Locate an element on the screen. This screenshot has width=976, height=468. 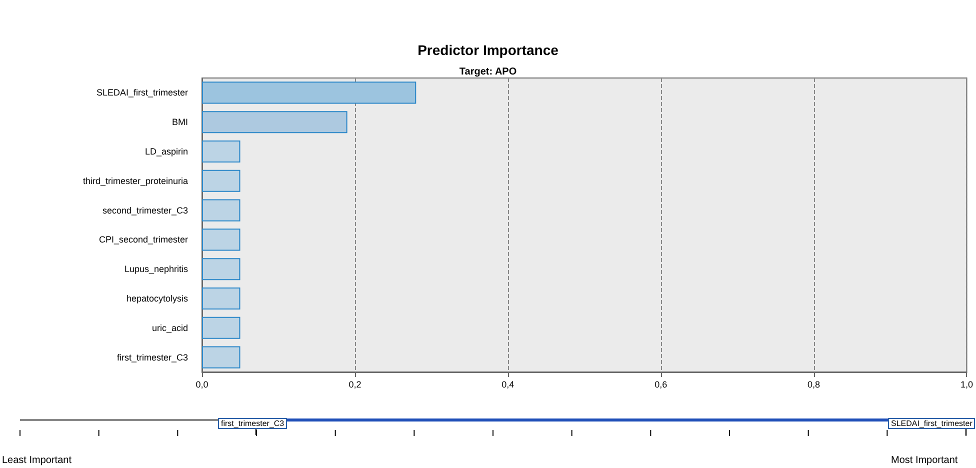
text: Least Important is located at coordinates (37, 460).